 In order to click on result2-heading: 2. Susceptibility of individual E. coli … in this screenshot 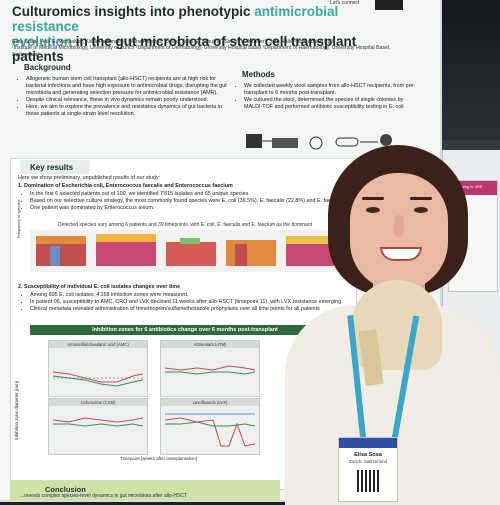, I will do `click(99, 287)`.